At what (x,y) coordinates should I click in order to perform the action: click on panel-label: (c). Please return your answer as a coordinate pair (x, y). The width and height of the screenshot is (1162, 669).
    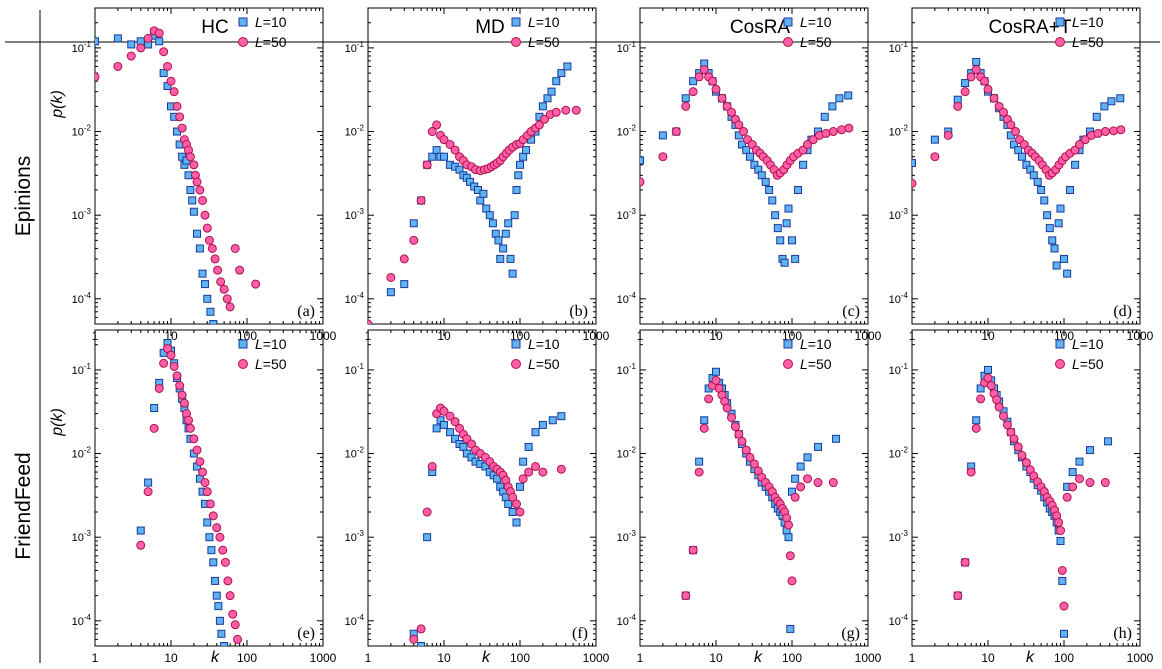
    Looking at the image, I should click on (851, 311).